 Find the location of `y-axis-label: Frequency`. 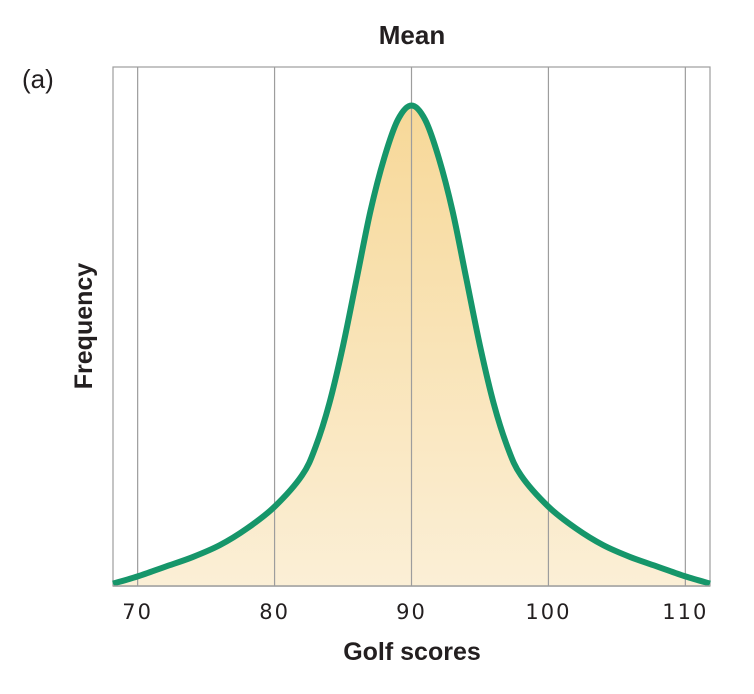

y-axis-label: Frequency is located at coordinates (84, 326).